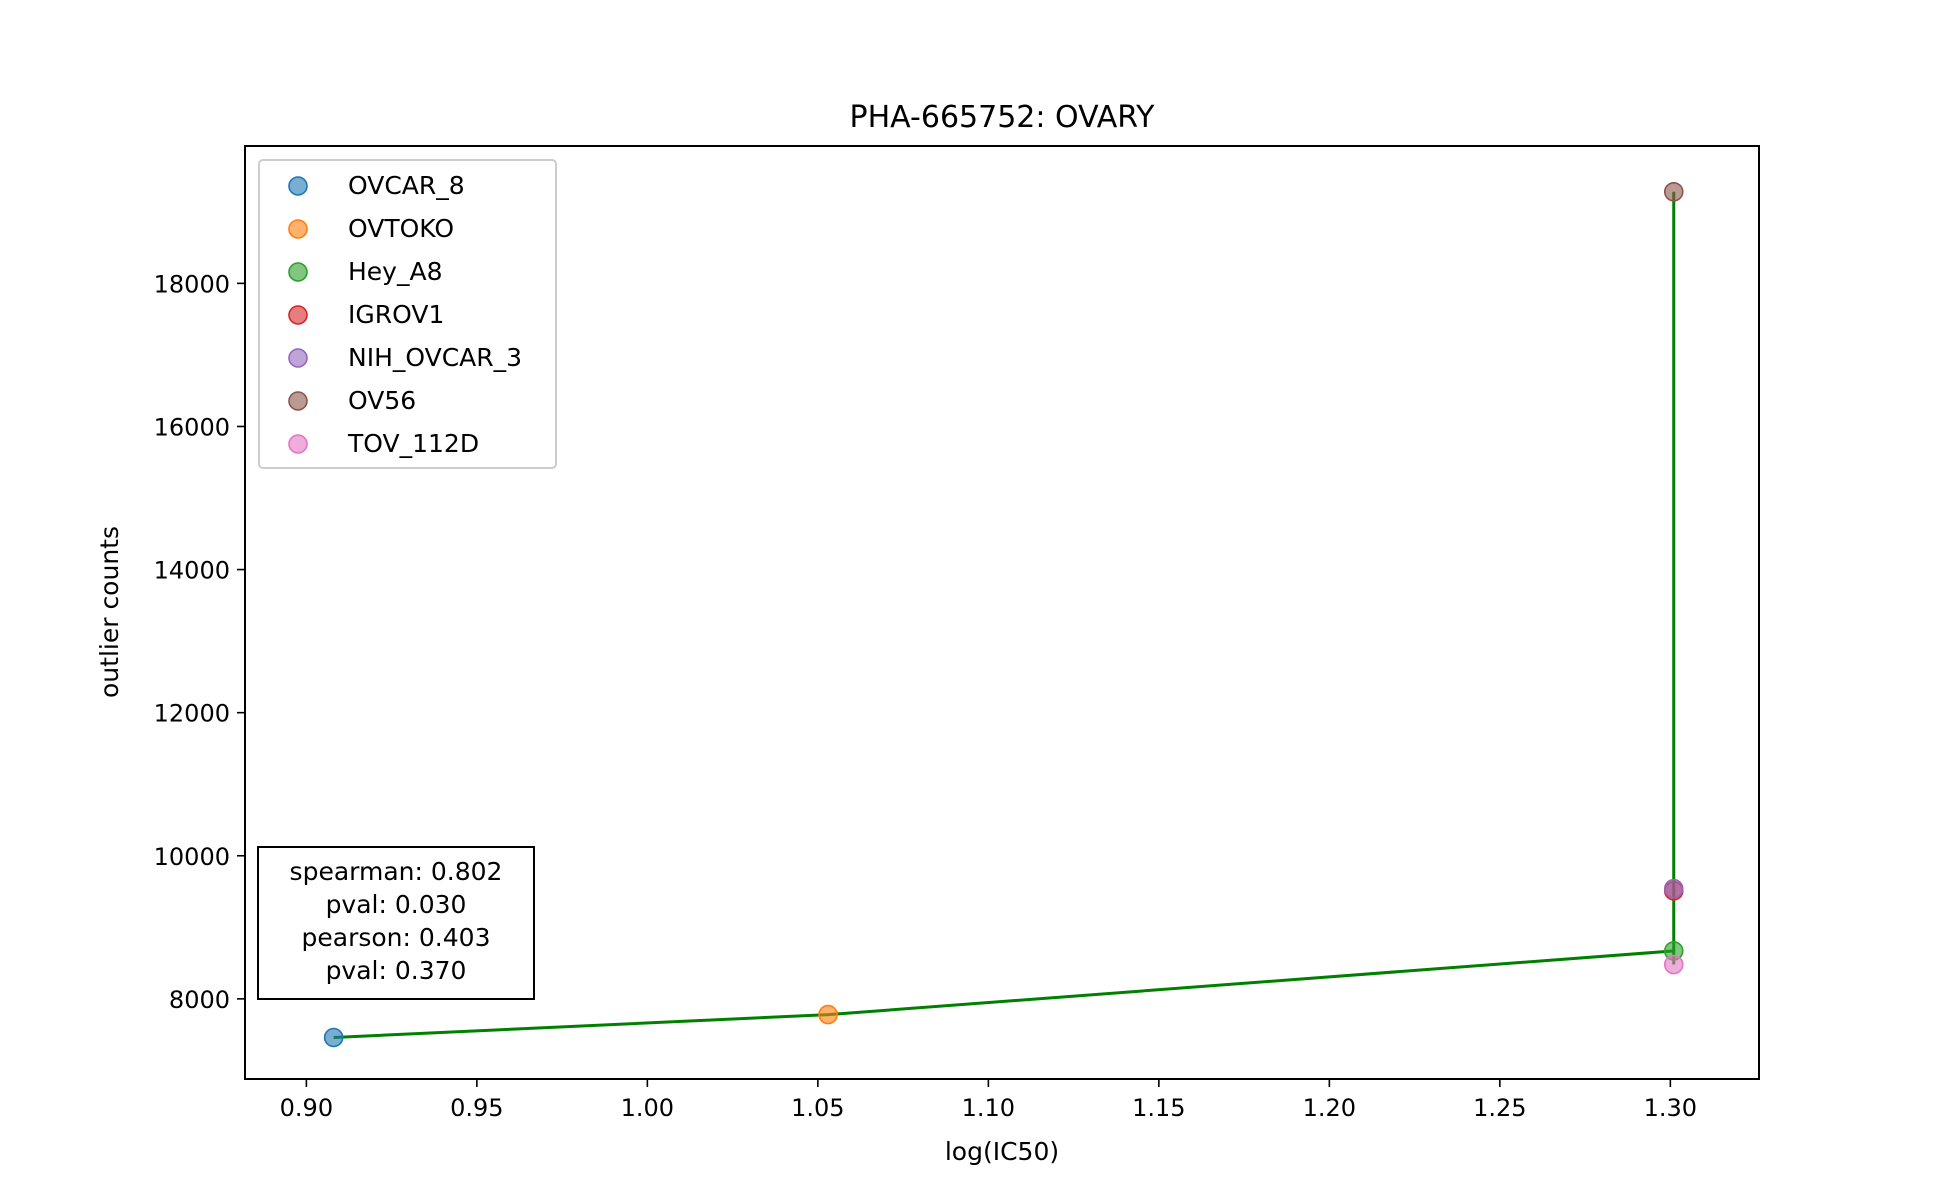 This screenshot has width=1934, height=1200. I want to click on stats-pearson-pval: pval: 0.370, so click(396, 970).